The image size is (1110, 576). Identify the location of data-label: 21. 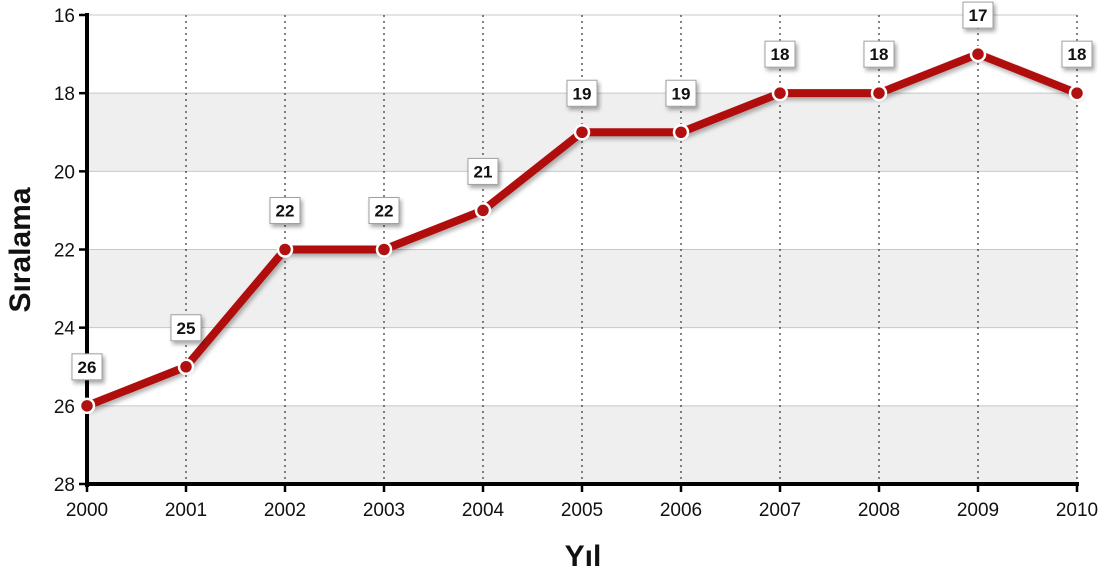
(483, 171).